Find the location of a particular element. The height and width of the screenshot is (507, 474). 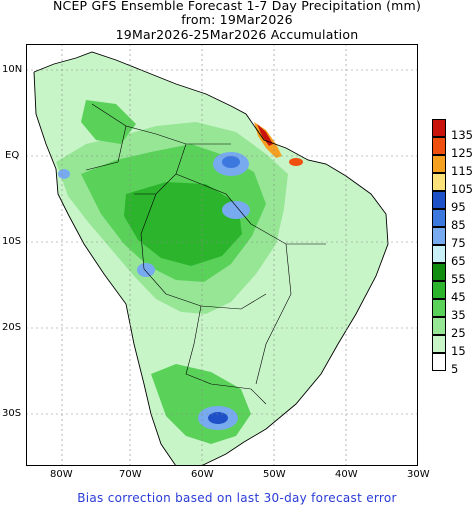

heavy-rain-spot is located at coordinates (296, 162).